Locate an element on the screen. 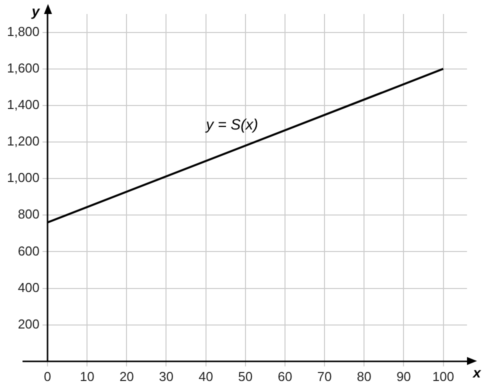  x-tick-label: 0 is located at coordinates (48, 376).